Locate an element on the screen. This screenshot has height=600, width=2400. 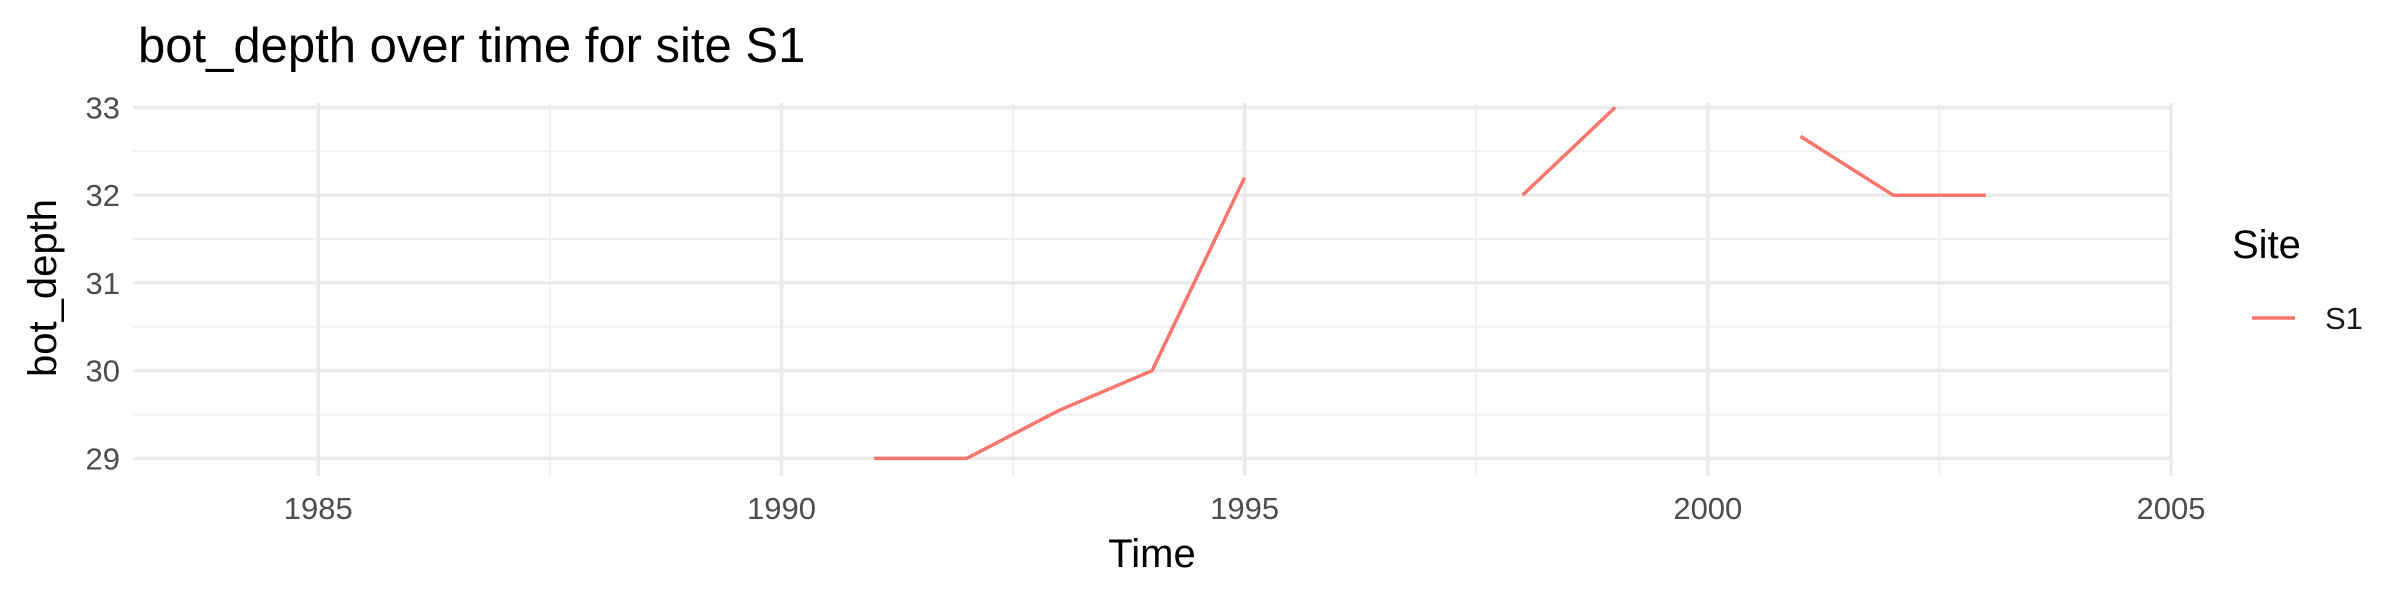
y-tick-label: 30 is located at coordinates (103, 371).